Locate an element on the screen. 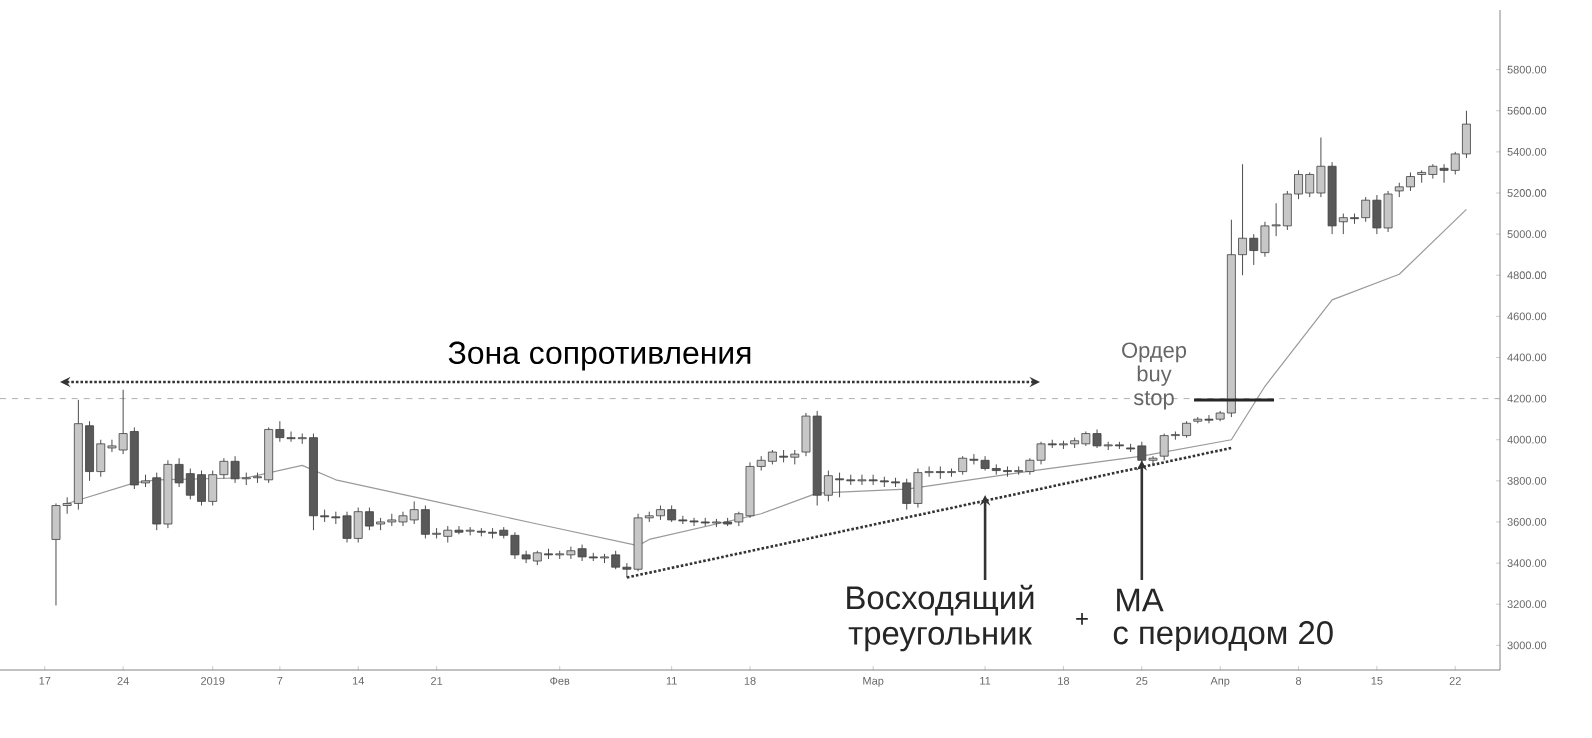  annotation: с периодом 20 is located at coordinates (1223, 636).